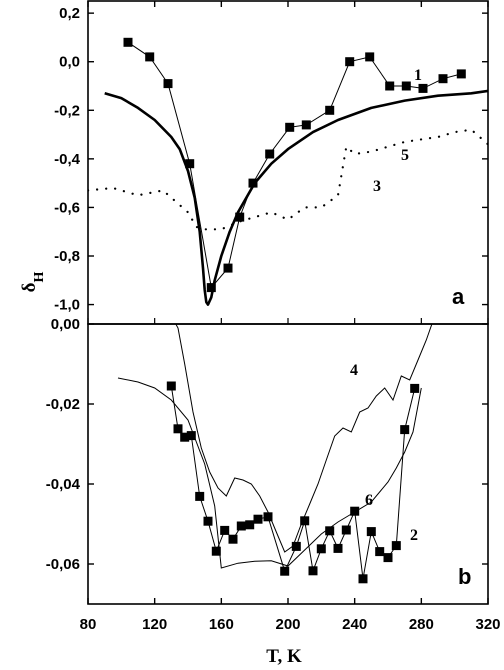 The height and width of the screenshot is (670, 504). Describe the element at coordinates (284, 656) in the screenshot. I see `x-axis-title: T, K` at that location.